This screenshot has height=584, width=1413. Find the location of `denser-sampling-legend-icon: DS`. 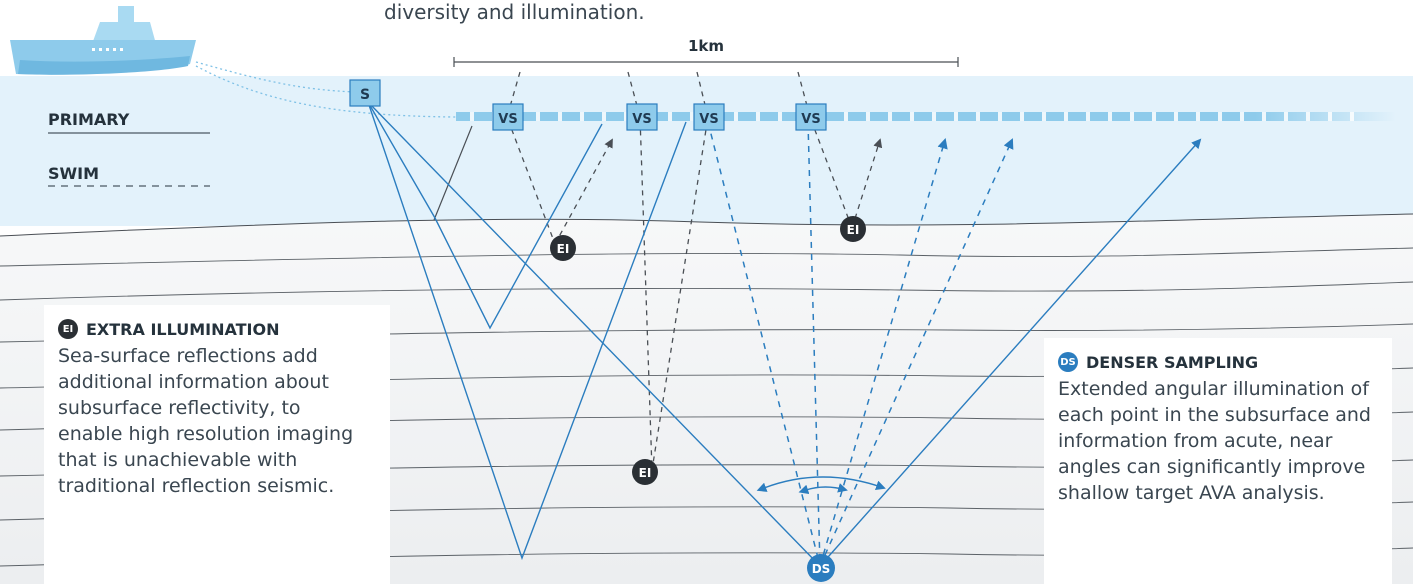

denser-sampling-legend-icon: DS is located at coordinates (1068, 362).